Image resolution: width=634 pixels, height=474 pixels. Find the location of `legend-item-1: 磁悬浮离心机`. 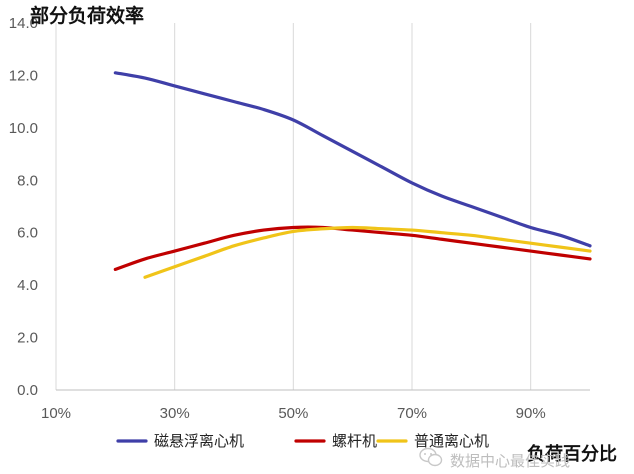

legend-item-1: 磁悬浮离心机 is located at coordinates (180, 441).